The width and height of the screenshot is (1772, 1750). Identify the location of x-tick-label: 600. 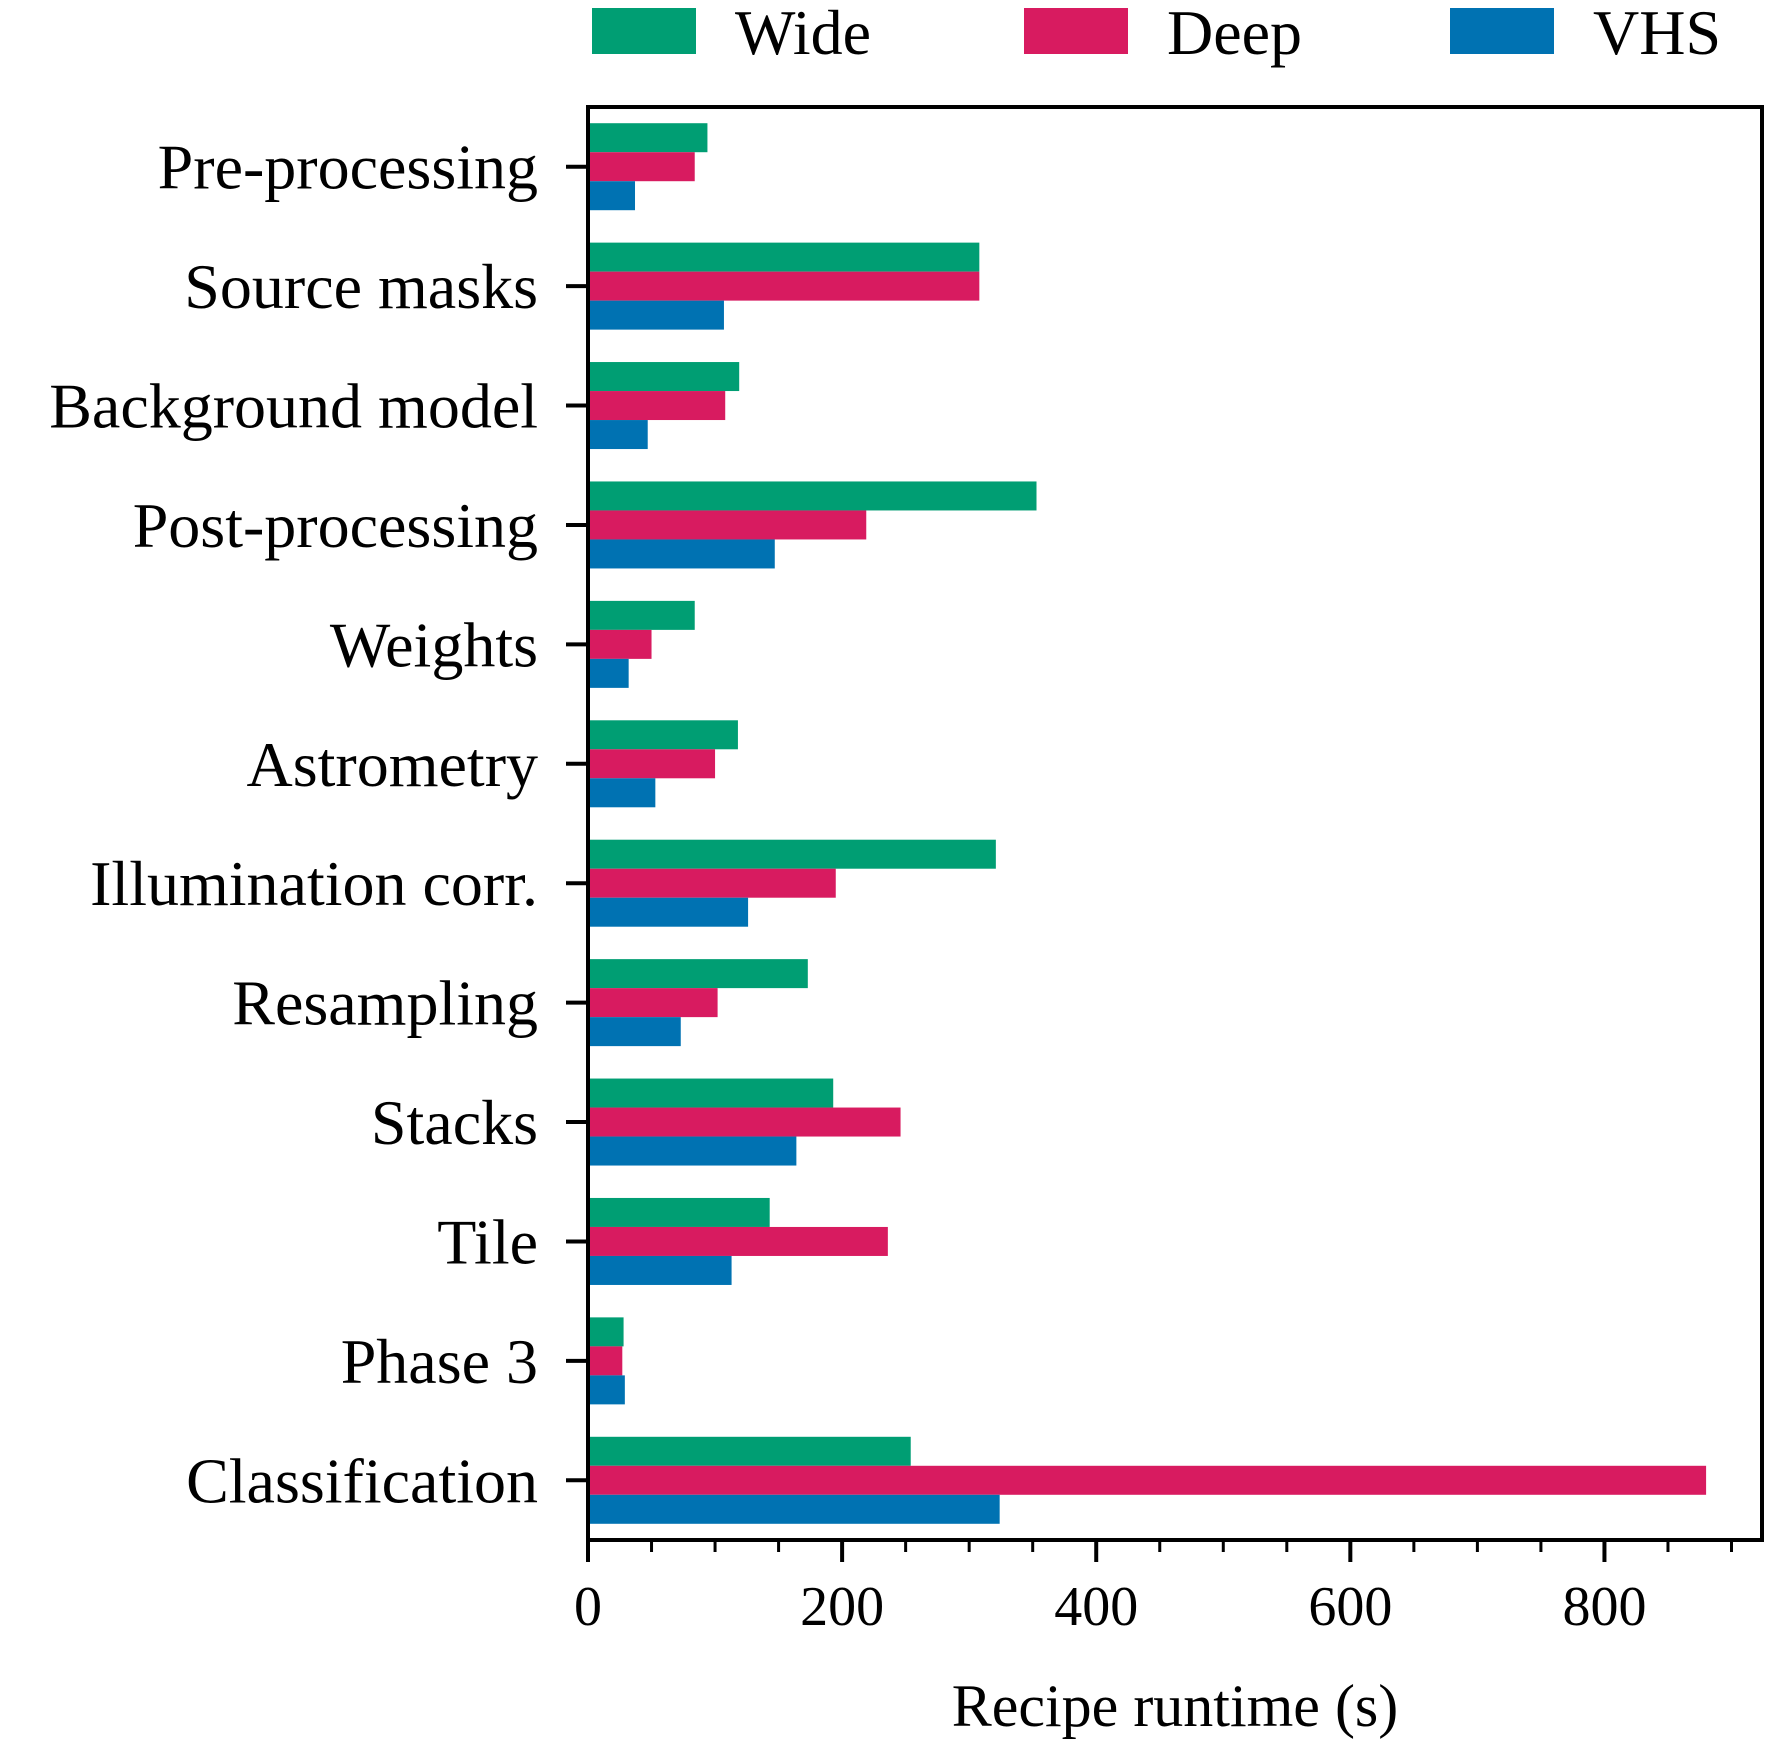
(1350, 1607).